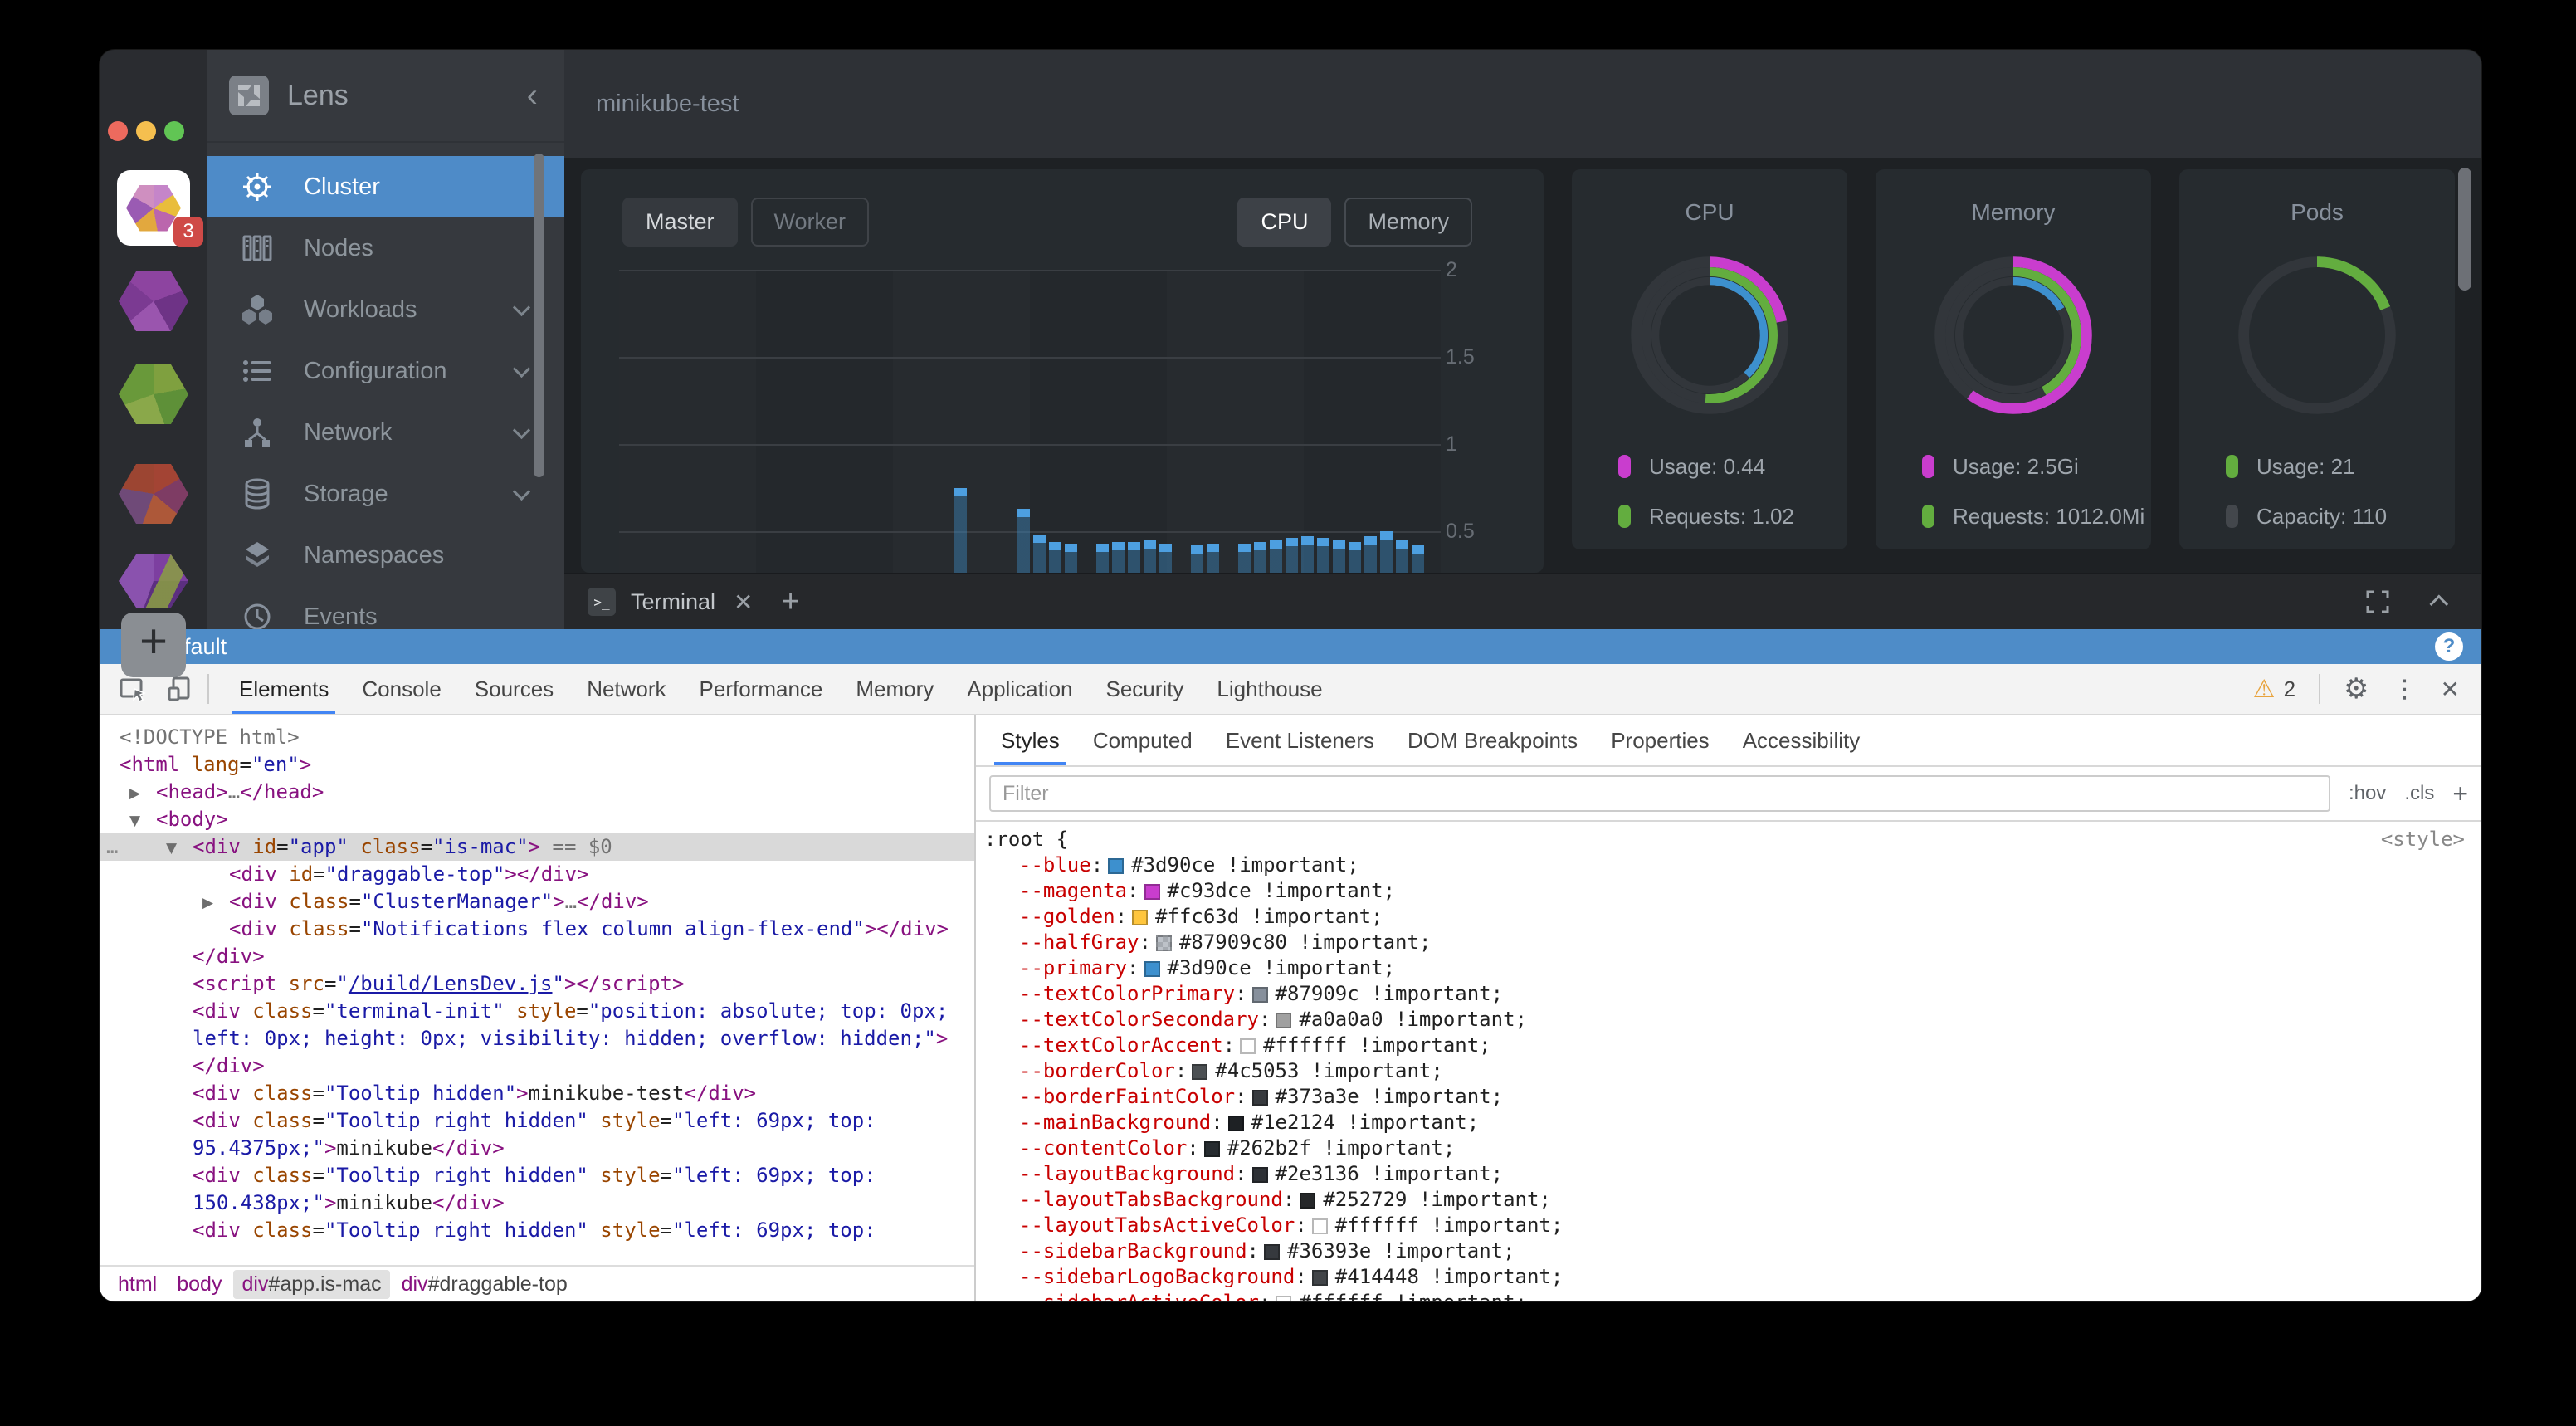 This screenshot has width=2576, height=1426. I want to click on dom-row: <html lang="en">, so click(216, 764).